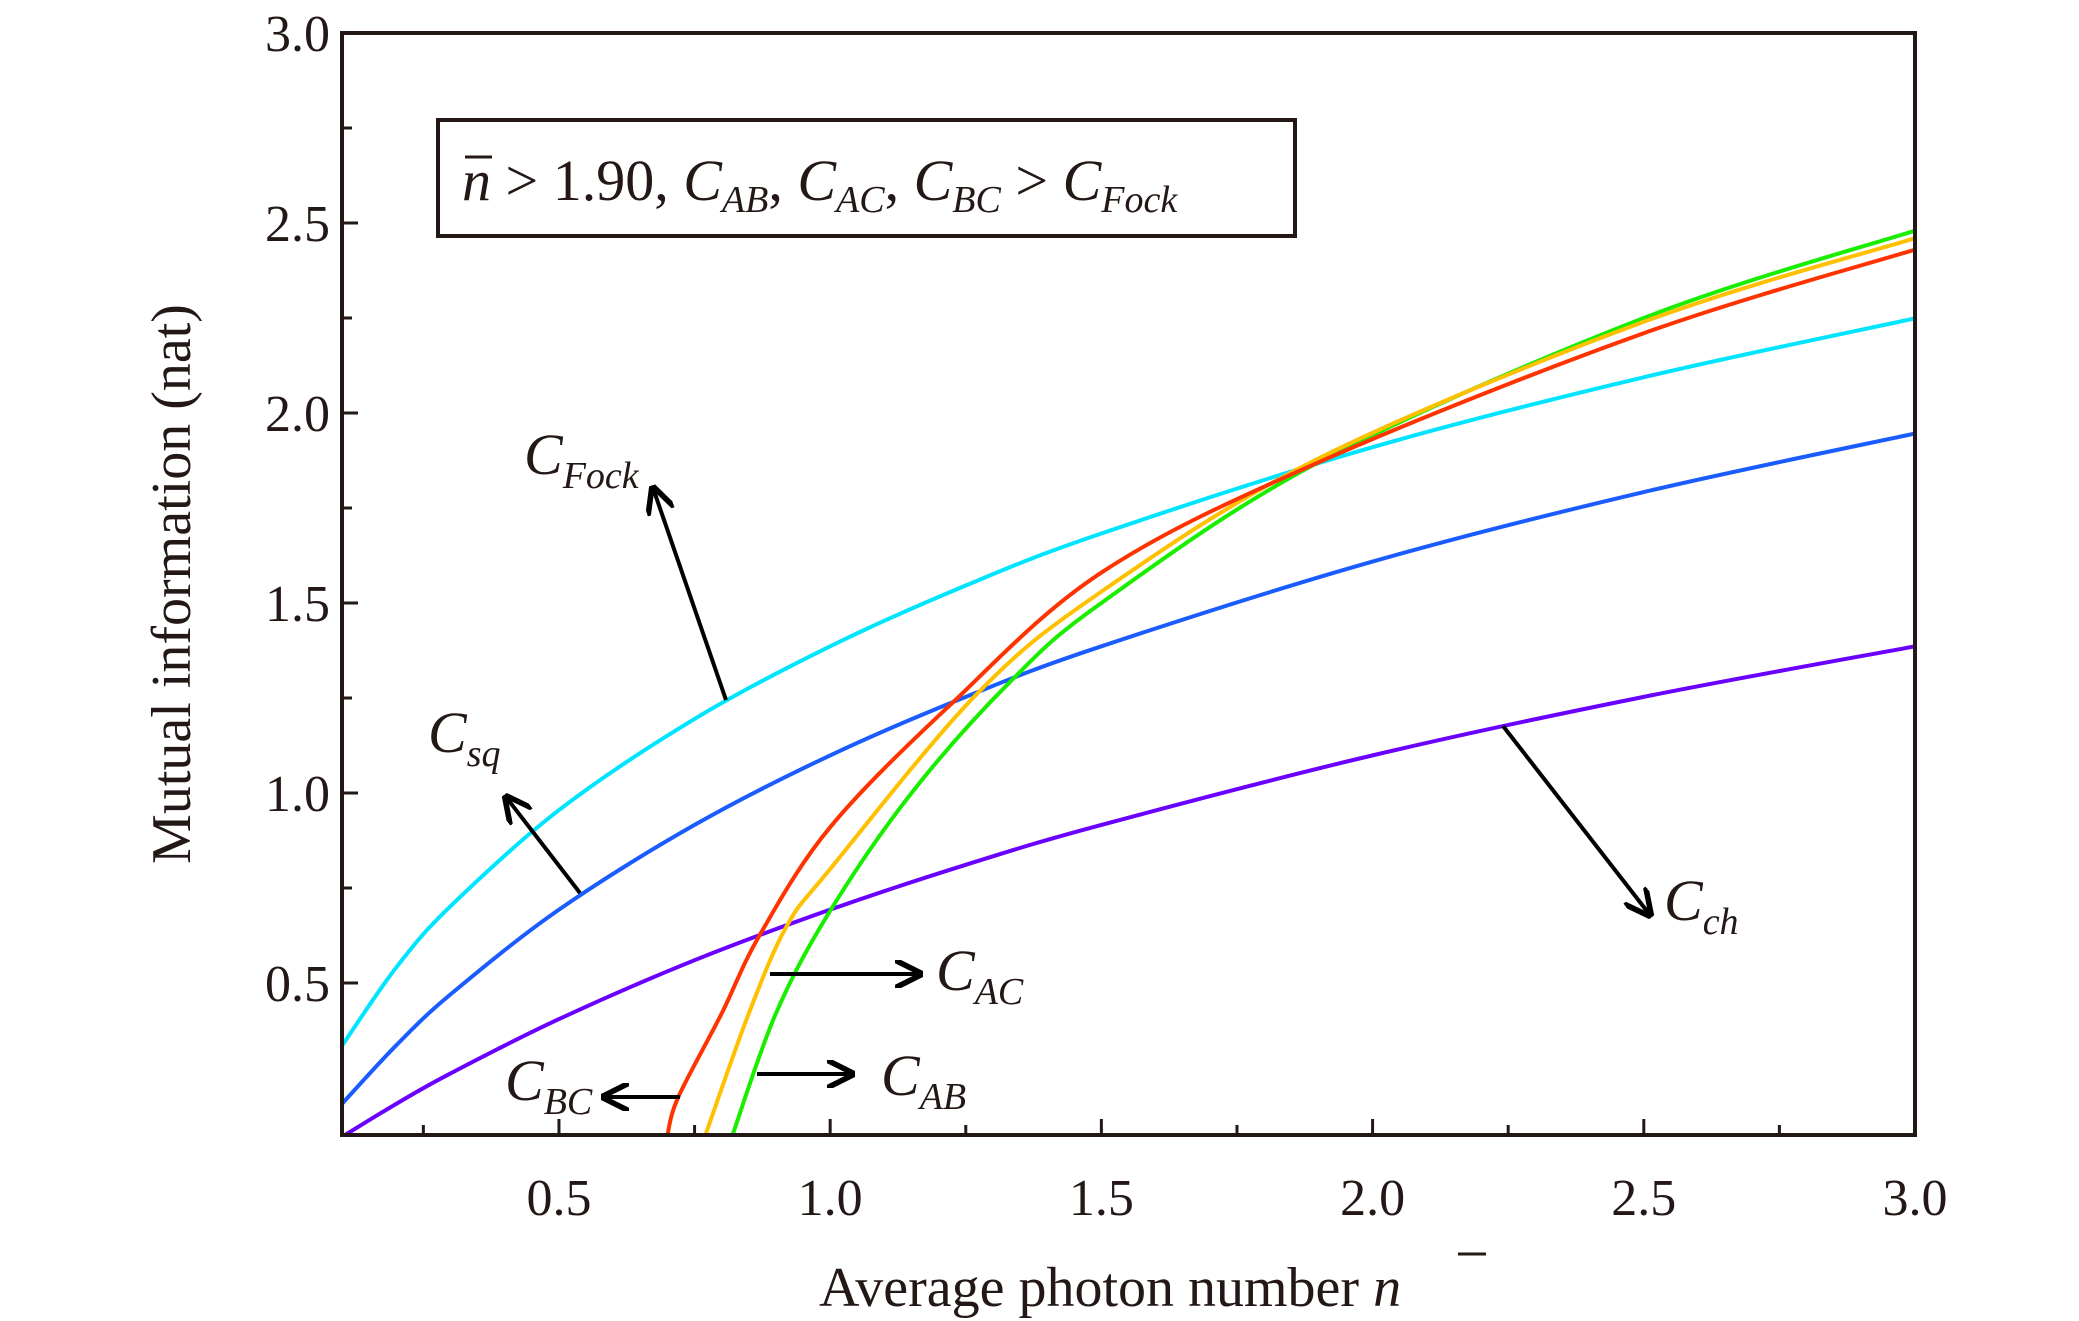 This screenshot has height=1321, width=2079. What do you see at coordinates (1139, 200) in the screenshot?
I see `annotation-fock: Fock` at bounding box center [1139, 200].